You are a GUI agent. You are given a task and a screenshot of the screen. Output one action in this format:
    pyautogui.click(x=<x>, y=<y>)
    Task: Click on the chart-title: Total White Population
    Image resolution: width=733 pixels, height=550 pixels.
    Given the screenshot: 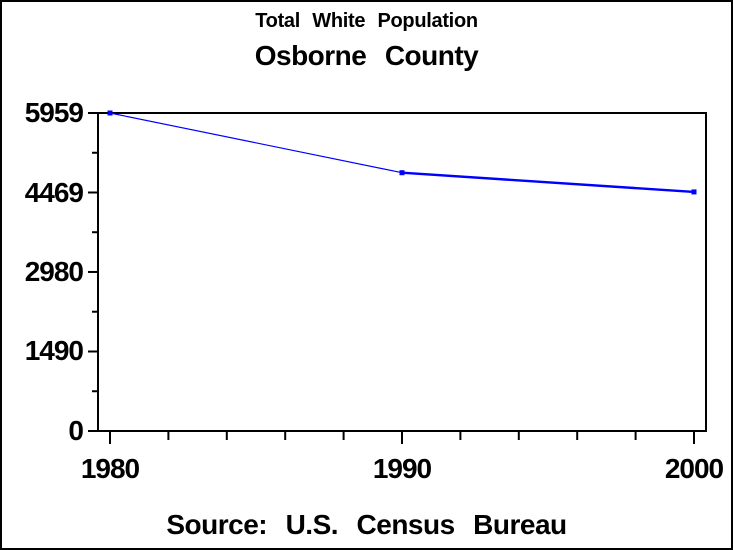 What is the action you would take?
    pyautogui.click(x=366, y=21)
    